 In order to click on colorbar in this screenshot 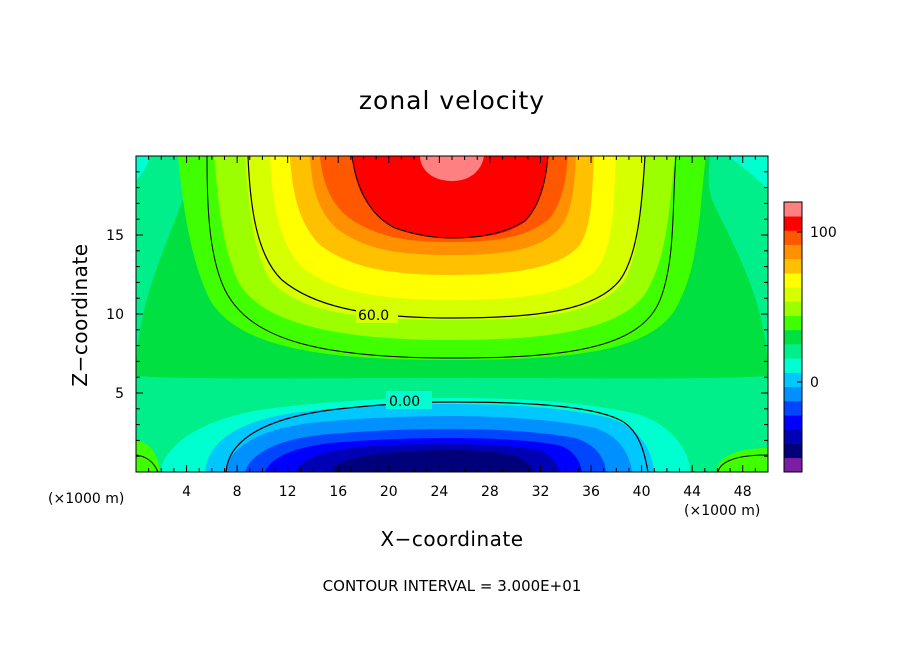, I will do `click(793, 337)`.